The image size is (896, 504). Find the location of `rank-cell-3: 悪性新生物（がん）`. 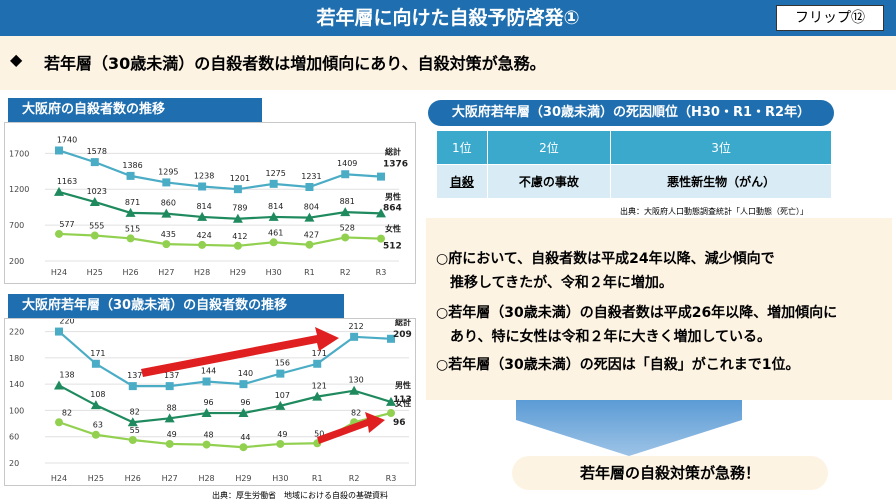

rank-cell-3: 悪性新生物（がん） is located at coordinates (721, 181).